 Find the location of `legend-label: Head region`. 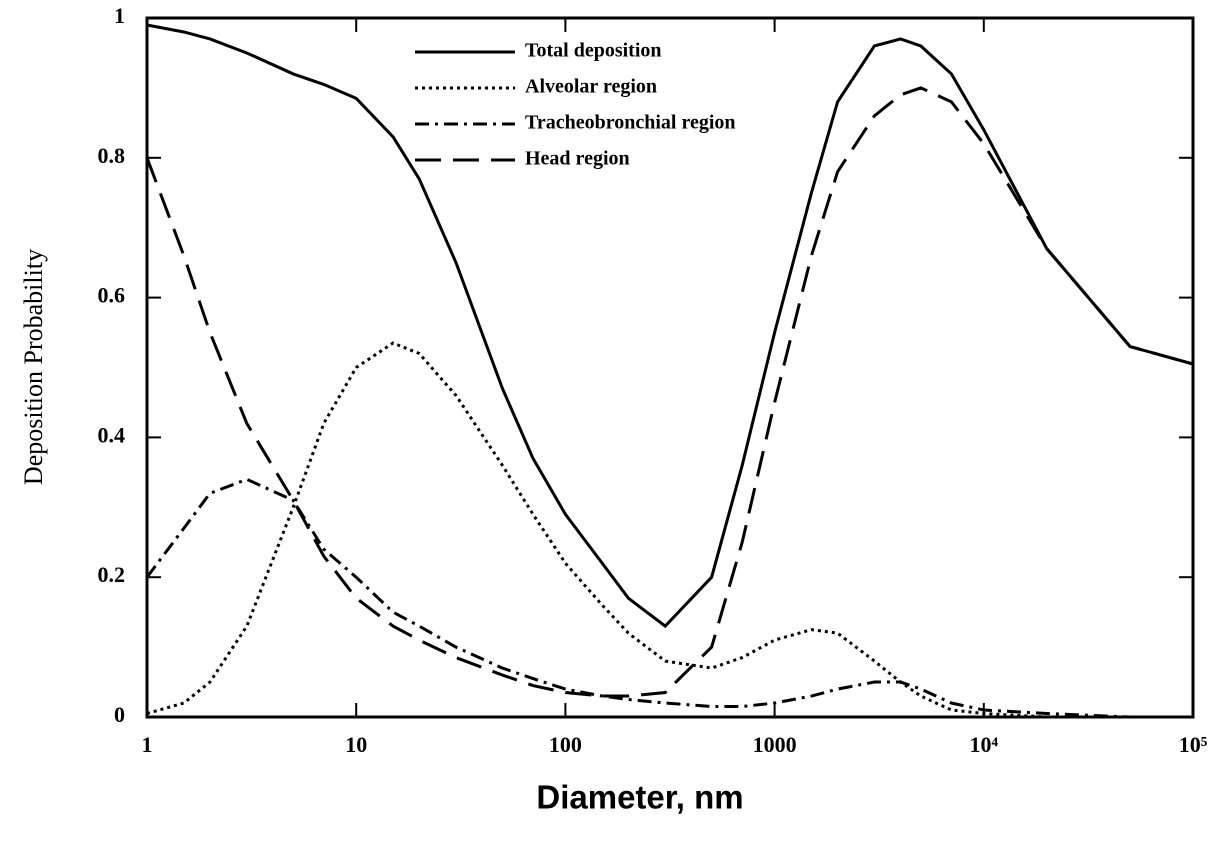

legend-label: Head region is located at coordinates (577, 159).